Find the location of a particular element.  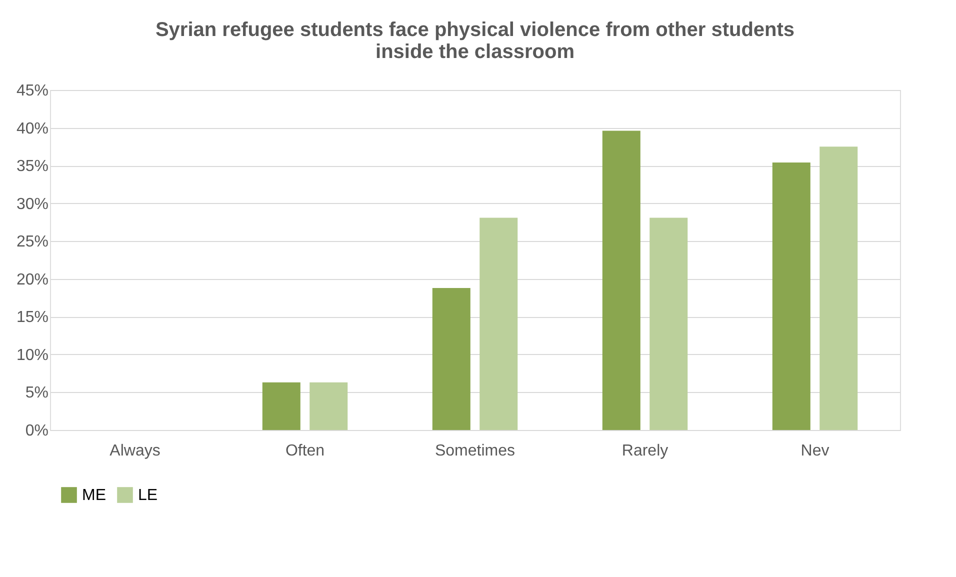

y-tick-label: 40% is located at coordinates (32, 129).